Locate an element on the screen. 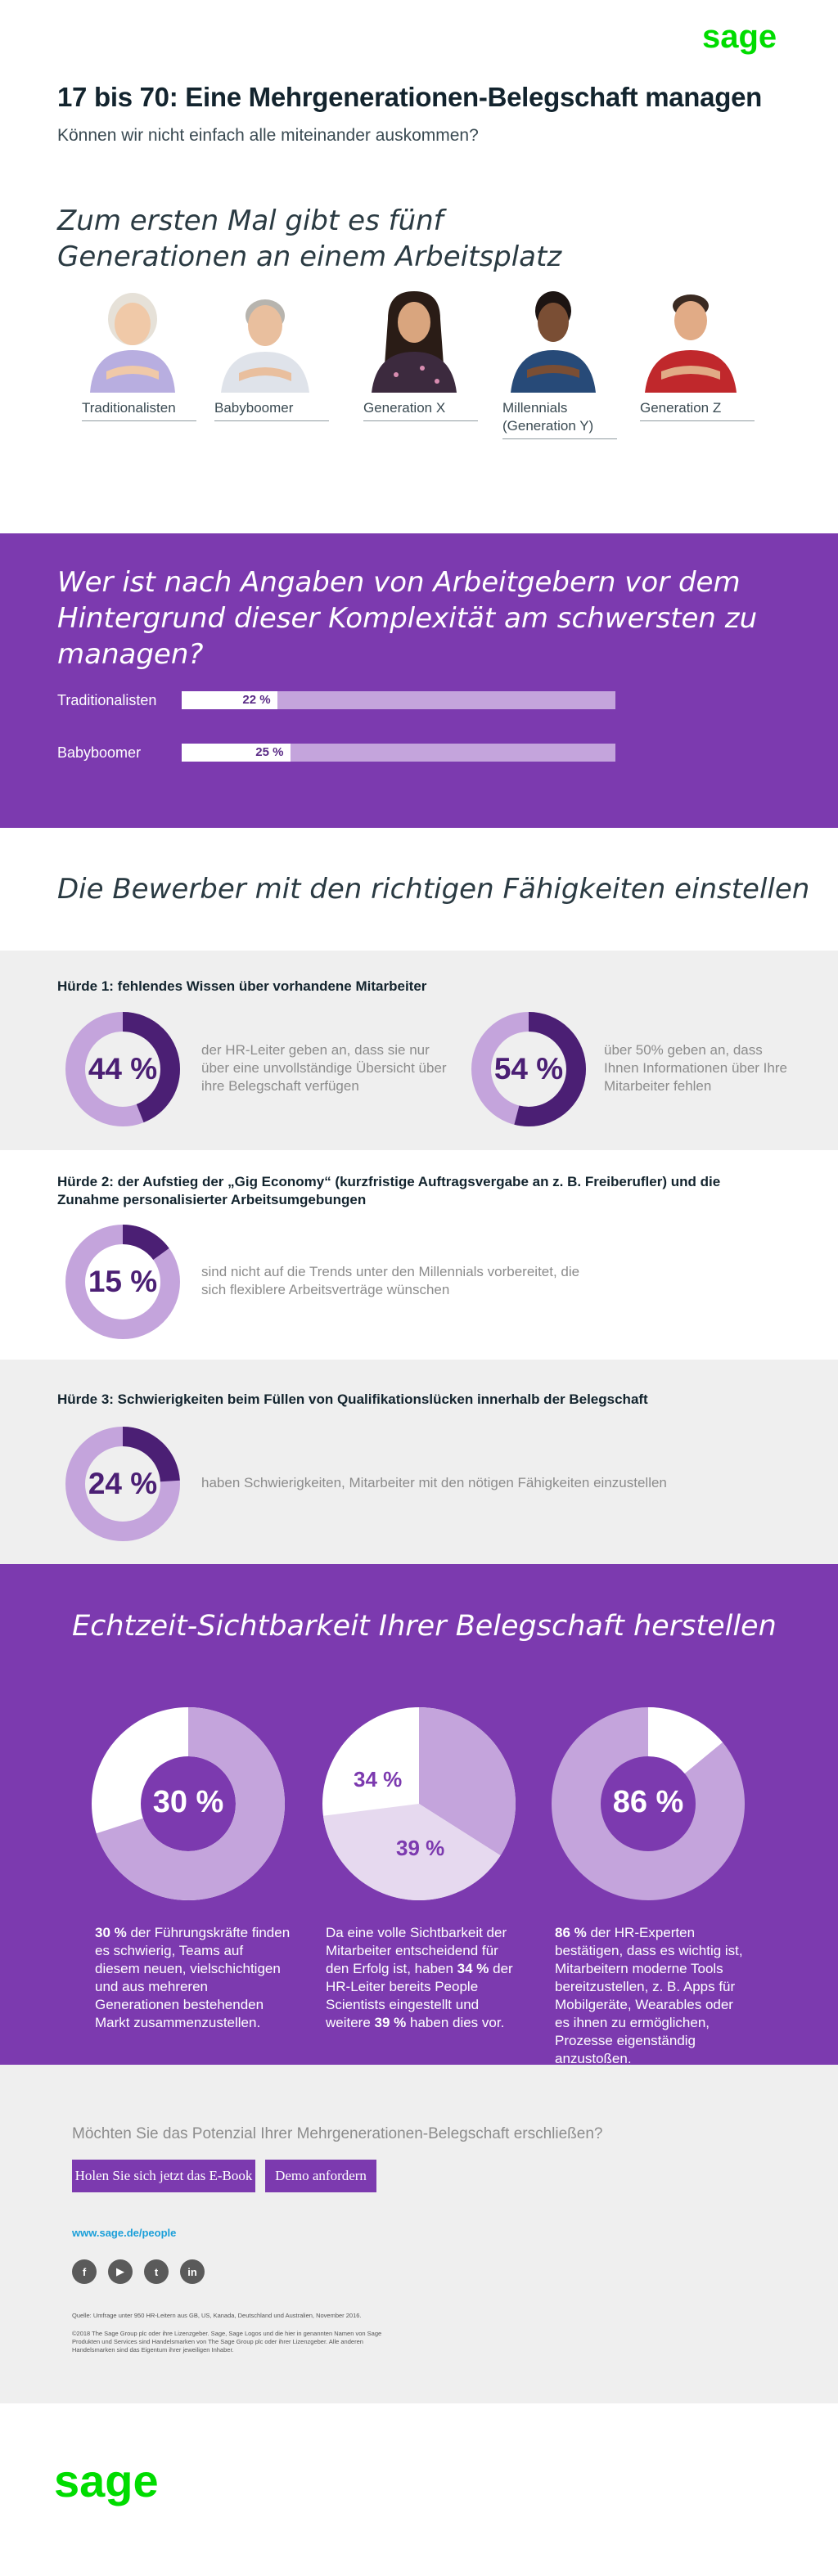  chart2-desc-bold2: 39 % is located at coordinates (391, 2023).